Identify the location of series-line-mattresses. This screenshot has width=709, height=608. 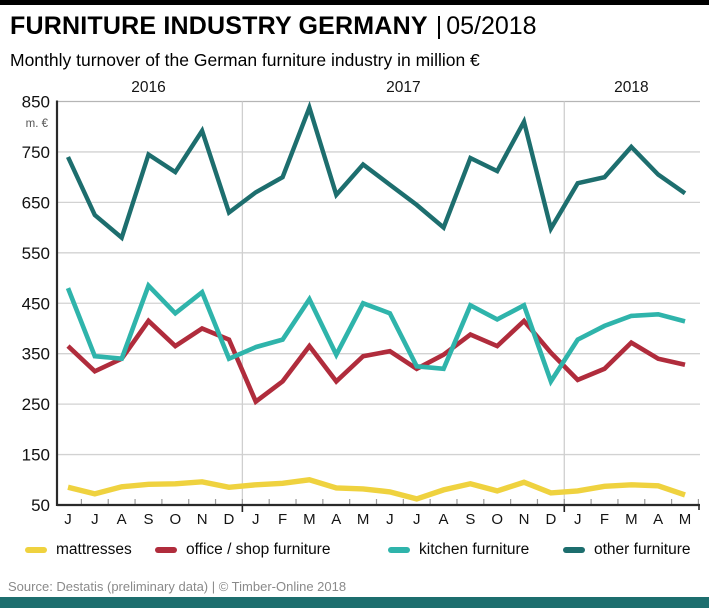
(376, 489).